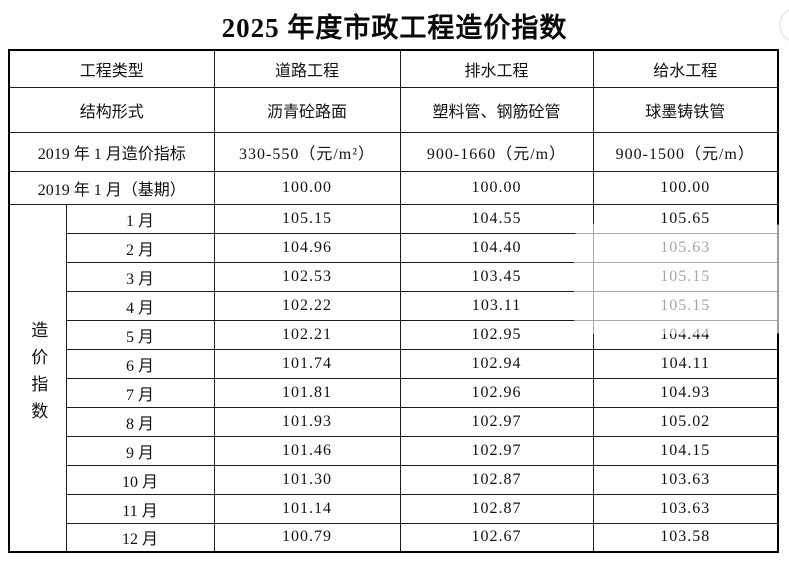 The image size is (789, 562). What do you see at coordinates (685, 109) in the screenshot?
I see `structure-form-water: 球墨铸铁管` at bounding box center [685, 109].